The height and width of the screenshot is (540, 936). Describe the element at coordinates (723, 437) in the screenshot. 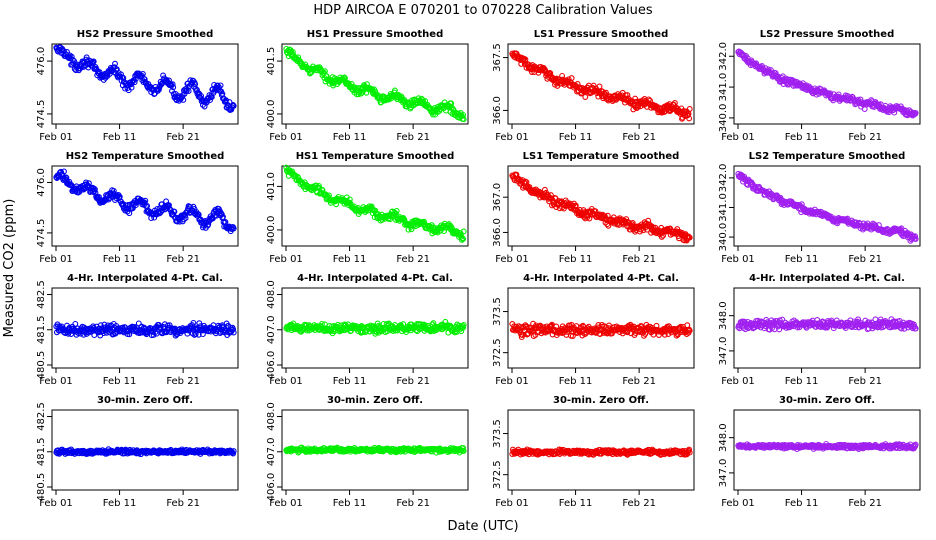

I see `y-tick-label: 348.0` at that location.